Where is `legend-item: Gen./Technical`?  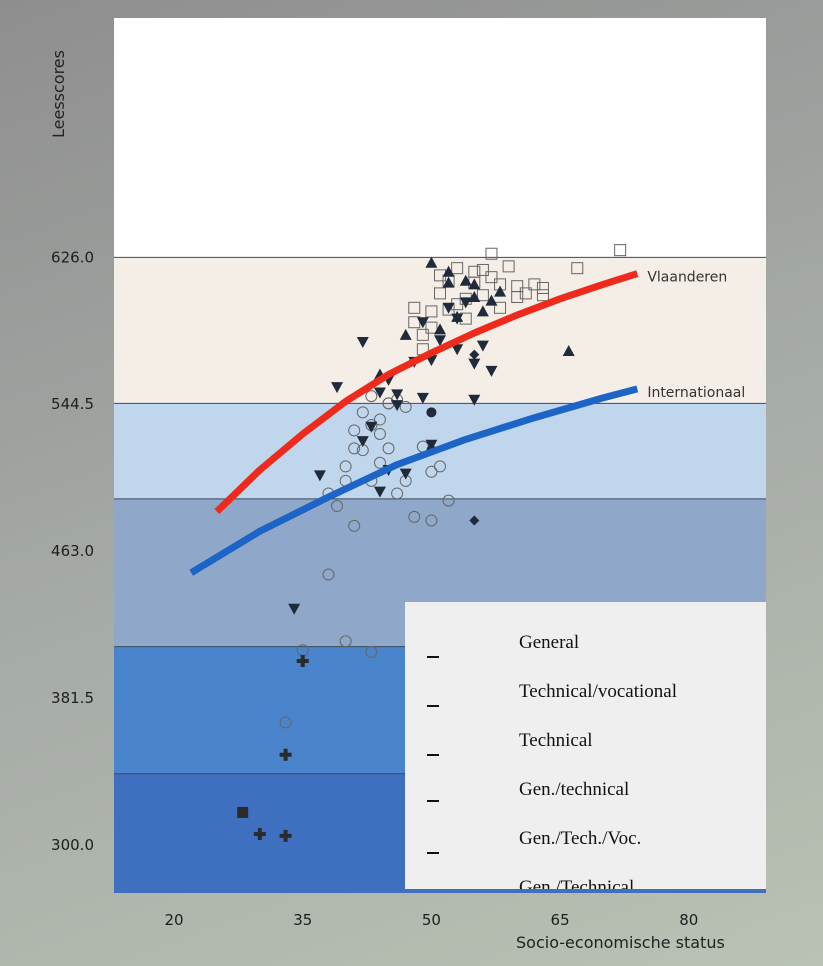
legend-item: Gen./Technical is located at coordinates (585, 883).